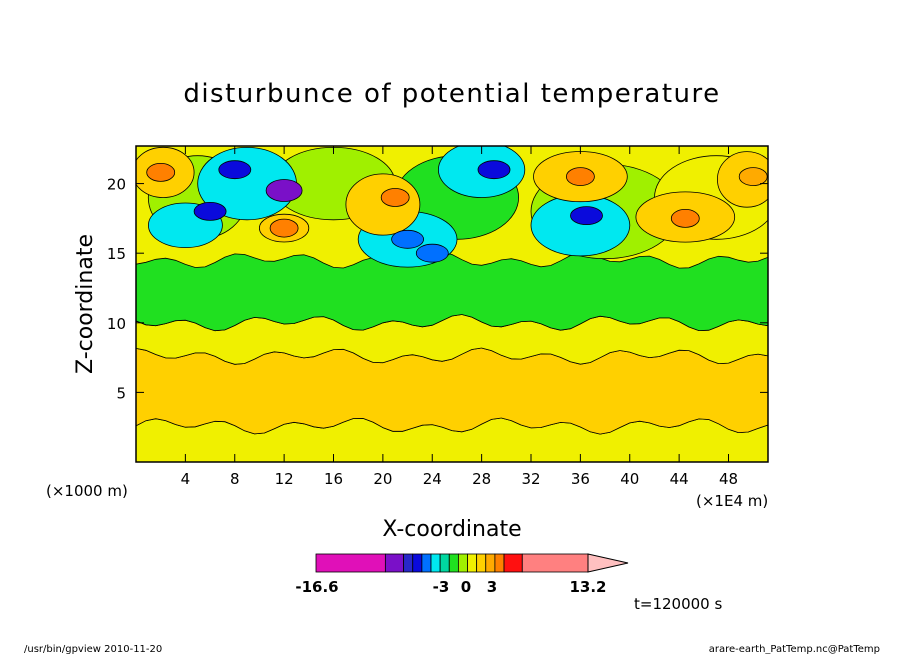  Describe the element at coordinates (492, 587) in the screenshot. I see `colorbar-mid-label-pos3: 3` at that location.